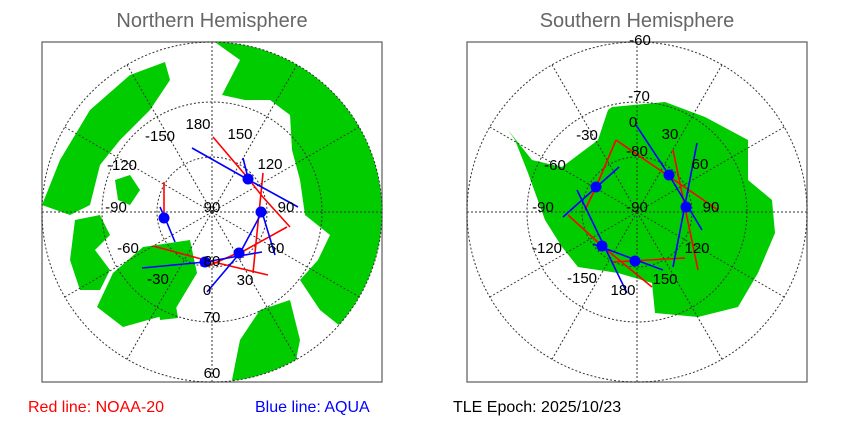 This screenshot has height=425, width=850. I want to click on north-lat-label: 80, so click(212, 261).